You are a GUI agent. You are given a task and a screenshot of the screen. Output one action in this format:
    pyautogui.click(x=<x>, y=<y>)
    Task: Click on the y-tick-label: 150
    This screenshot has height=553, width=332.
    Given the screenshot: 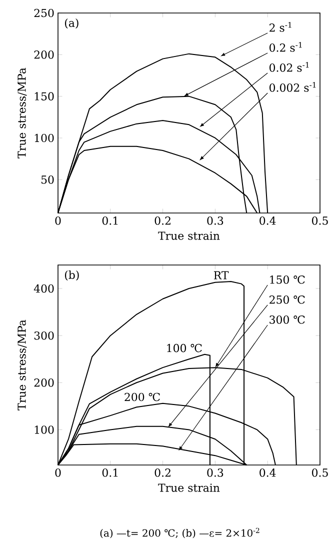 What is the action you would take?
    pyautogui.click(x=44, y=96)
    